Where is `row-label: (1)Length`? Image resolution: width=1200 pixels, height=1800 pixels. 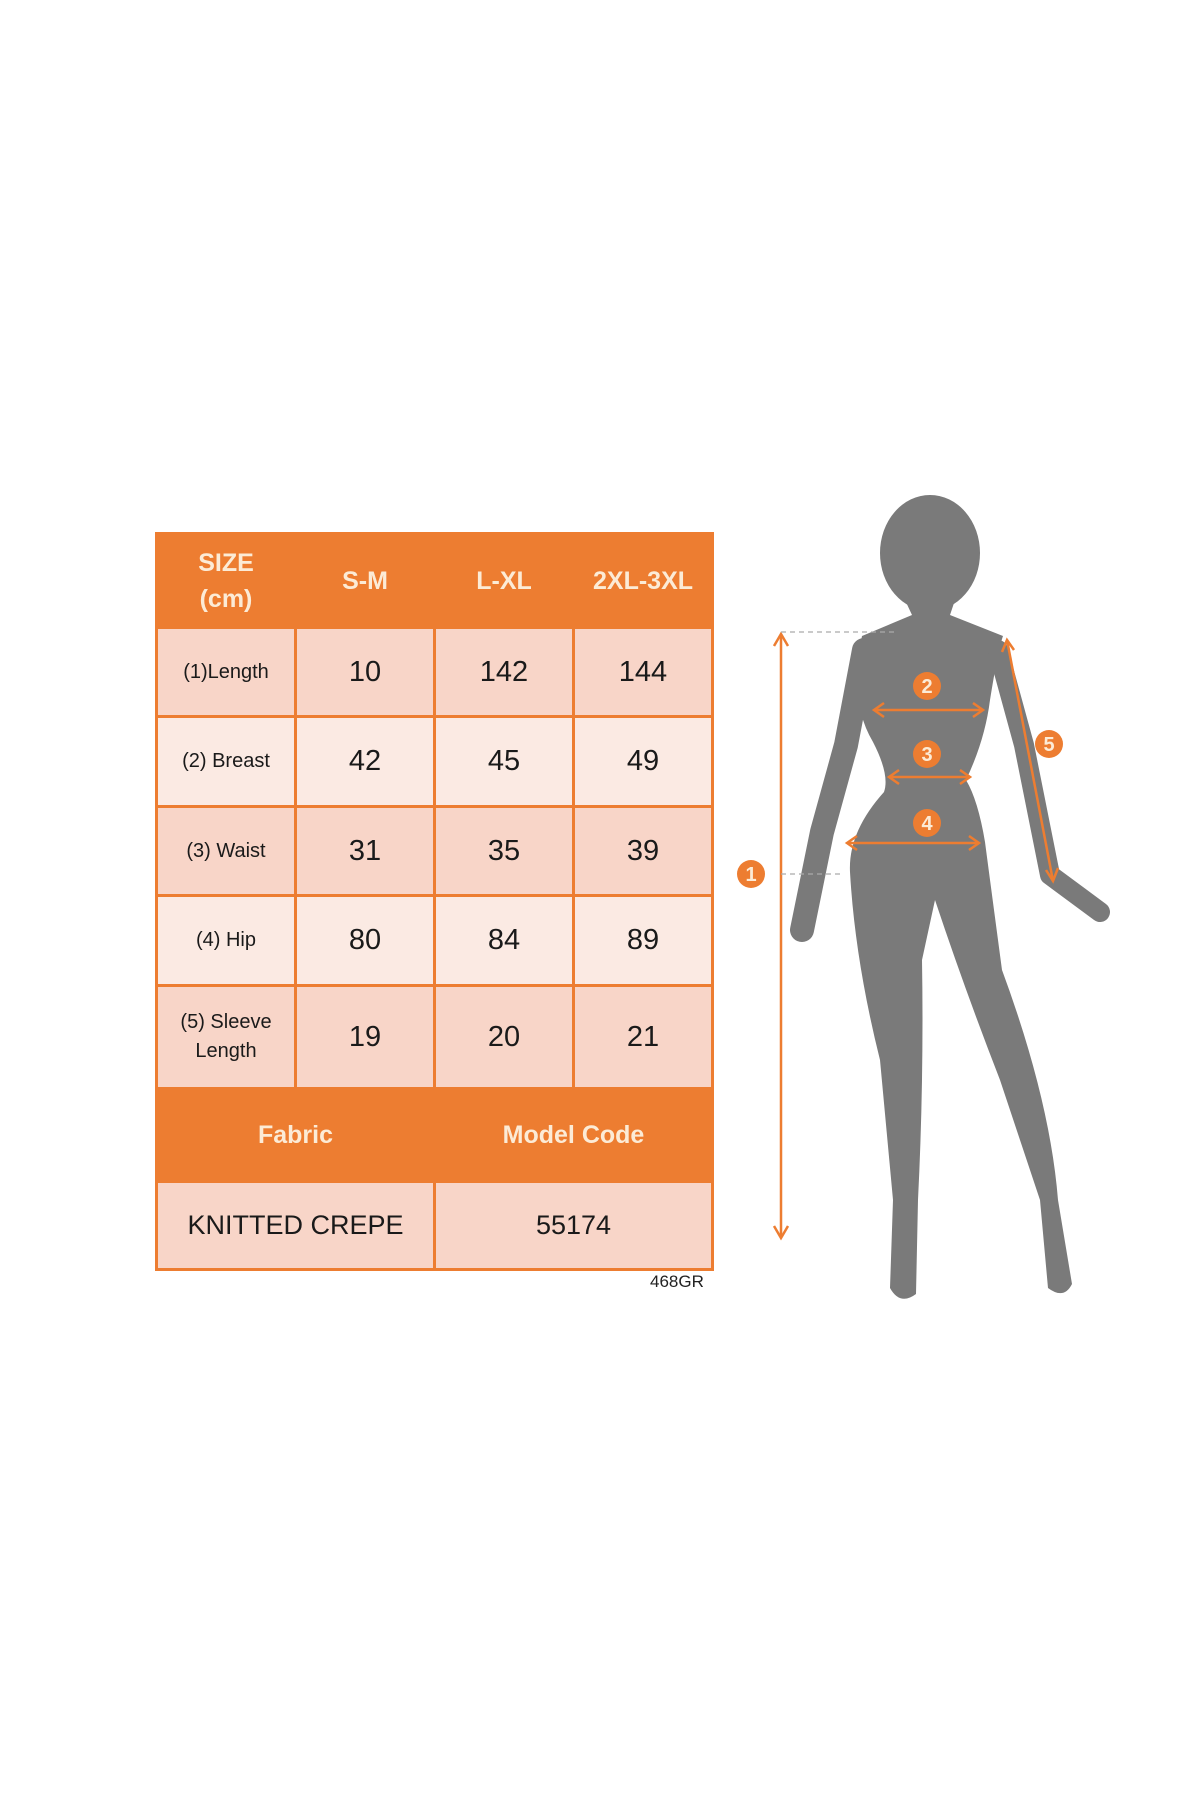
row-label: (1)Length is located at coordinates (226, 672).